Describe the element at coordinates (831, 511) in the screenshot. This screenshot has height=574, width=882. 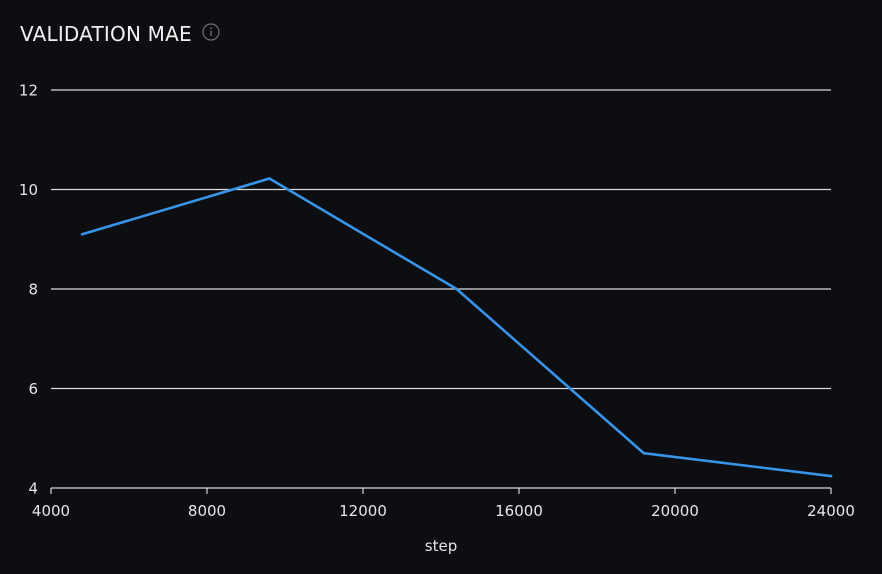
I see `x-tick-label-24000: 24000` at that location.